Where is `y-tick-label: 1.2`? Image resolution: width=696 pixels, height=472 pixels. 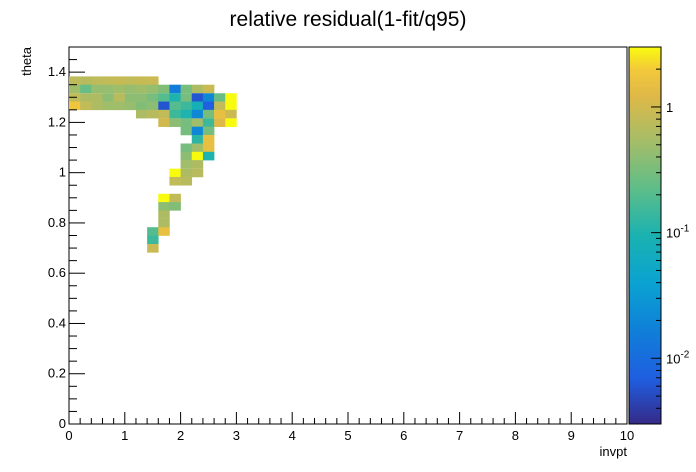
y-tick-label: 1.2 is located at coordinates (57, 121).